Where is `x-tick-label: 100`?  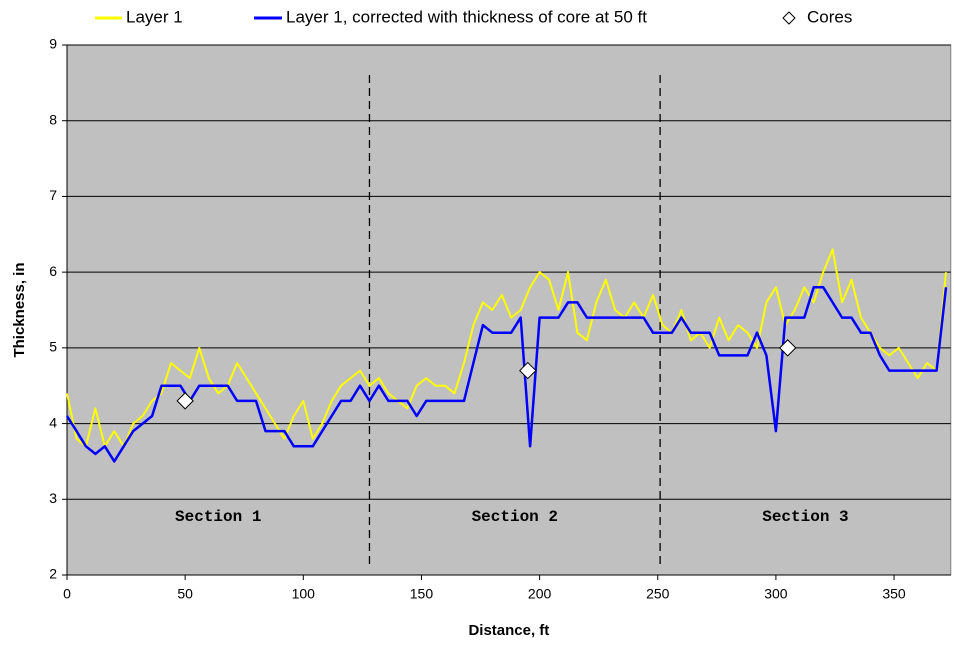 x-tick-label: 100 is located at coordinates (304, 594).